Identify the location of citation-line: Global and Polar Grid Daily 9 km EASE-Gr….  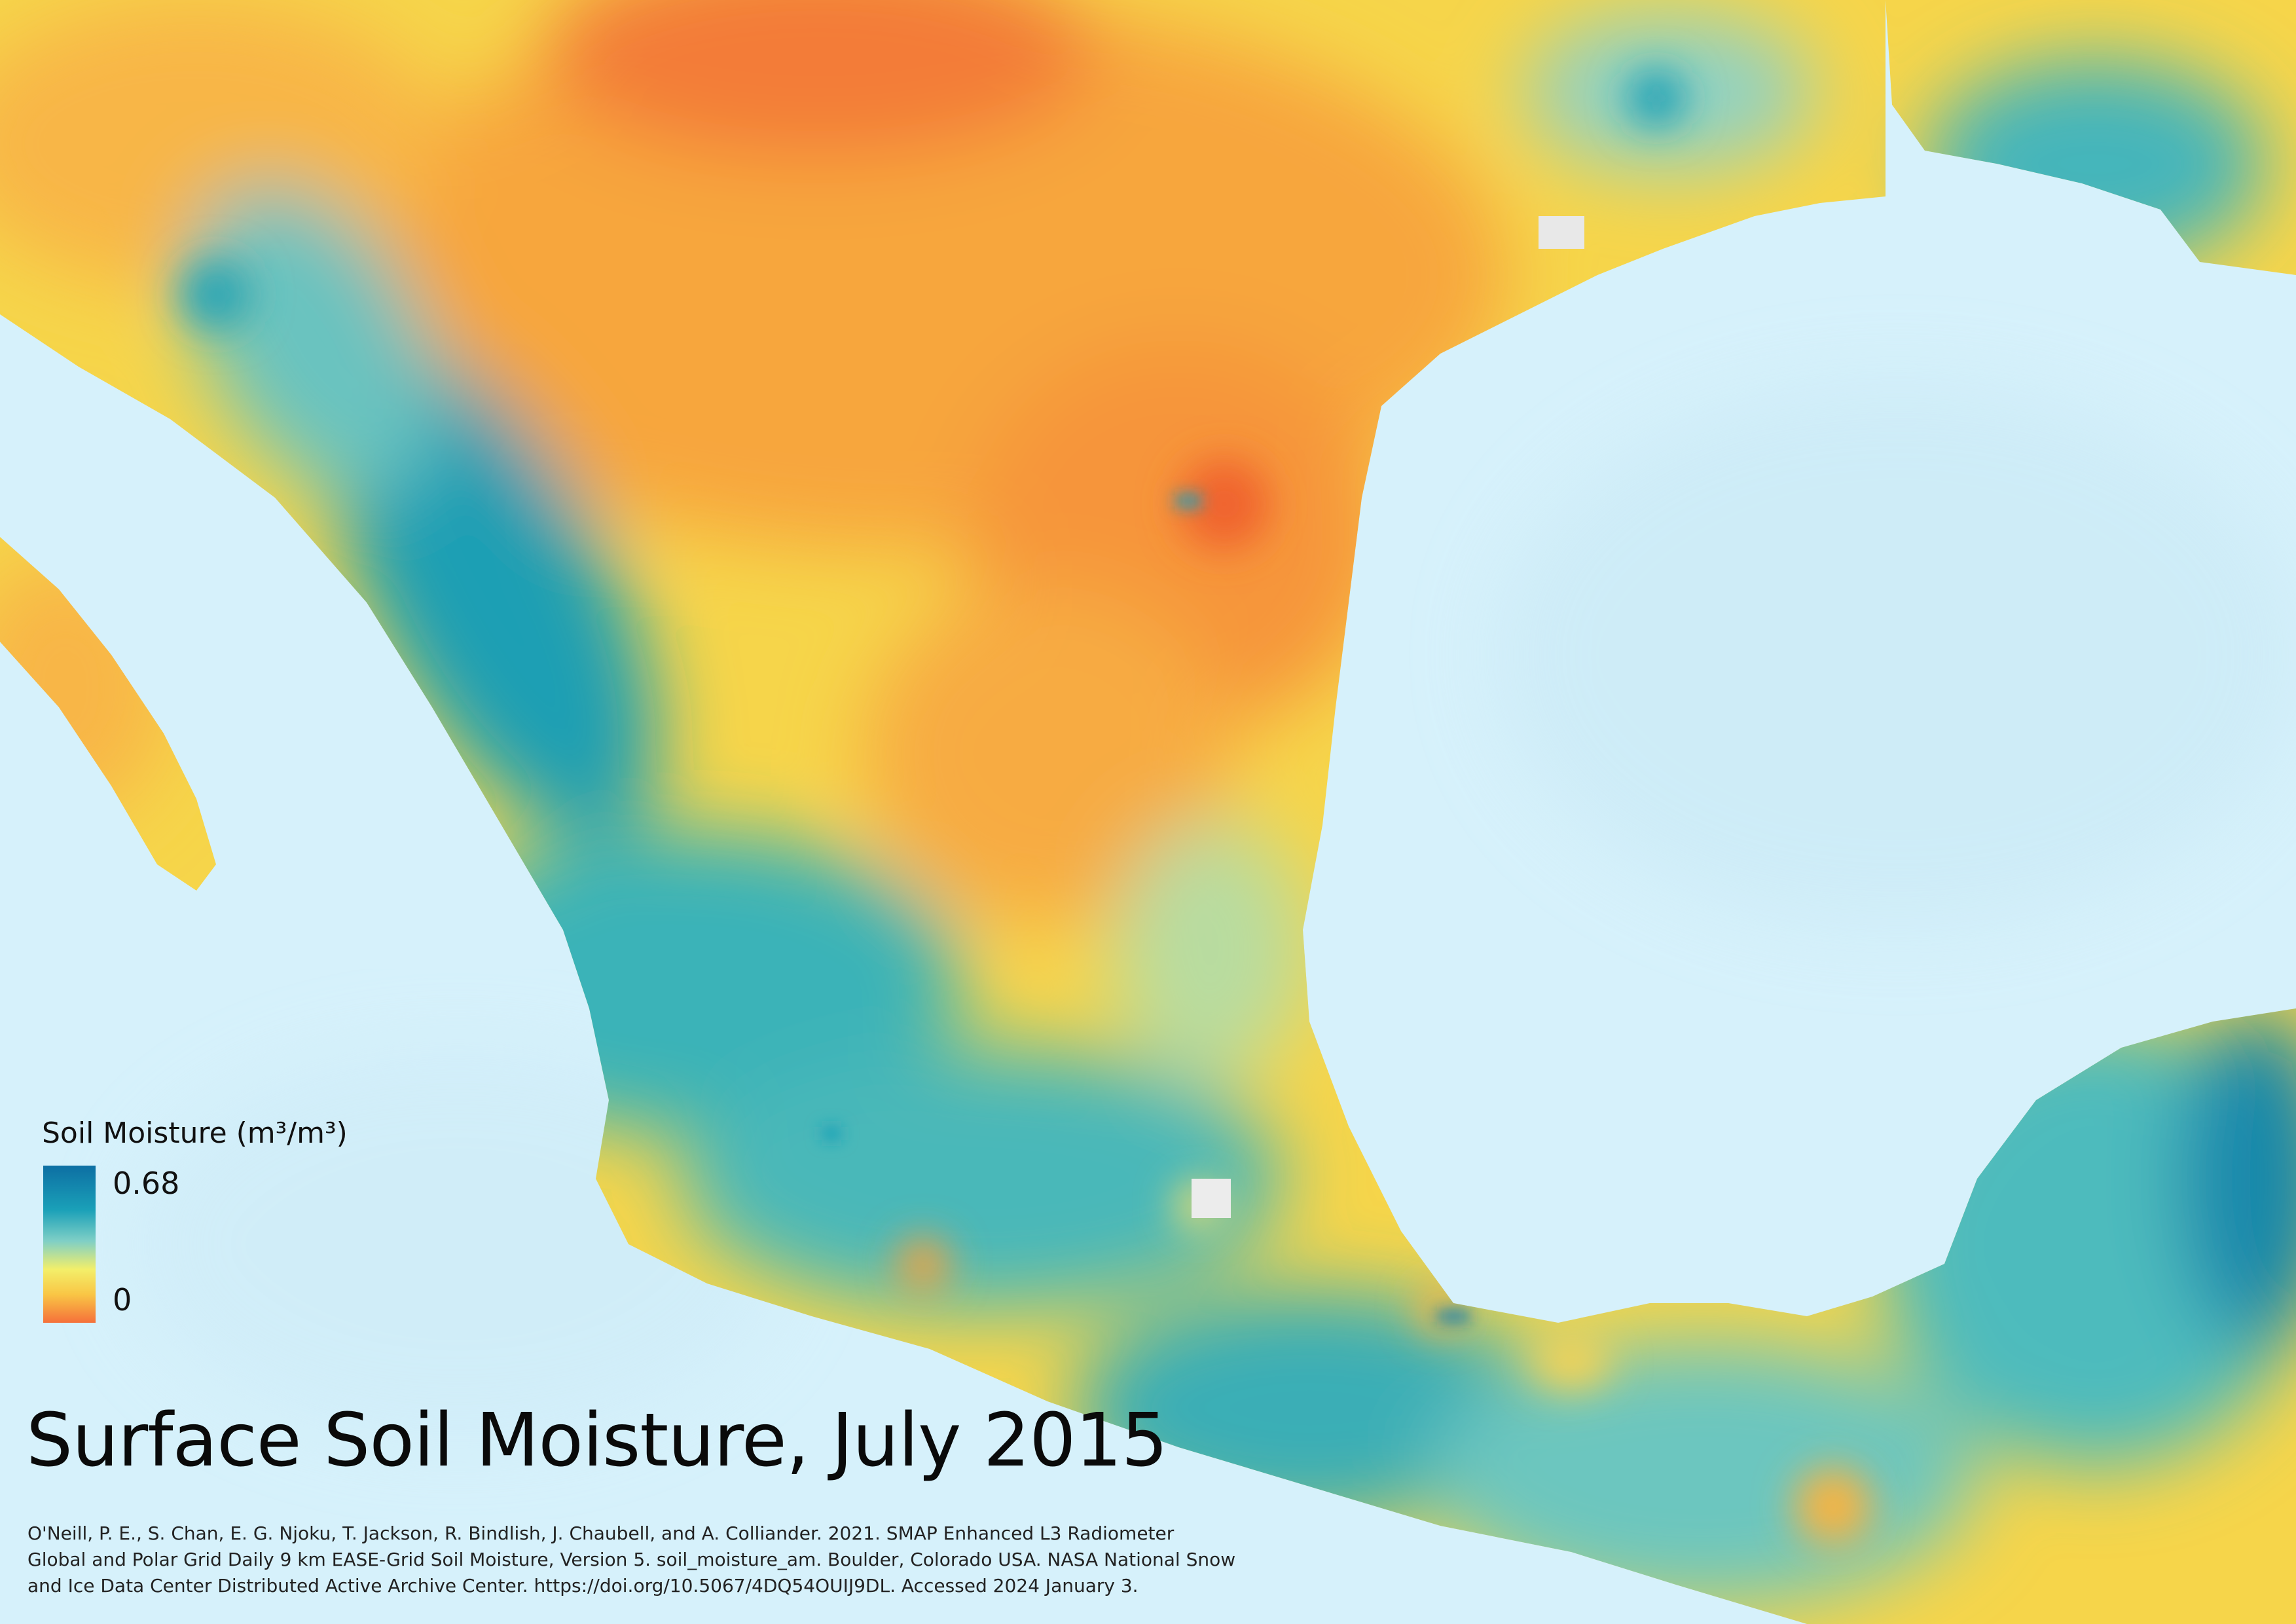
(631, 1559).